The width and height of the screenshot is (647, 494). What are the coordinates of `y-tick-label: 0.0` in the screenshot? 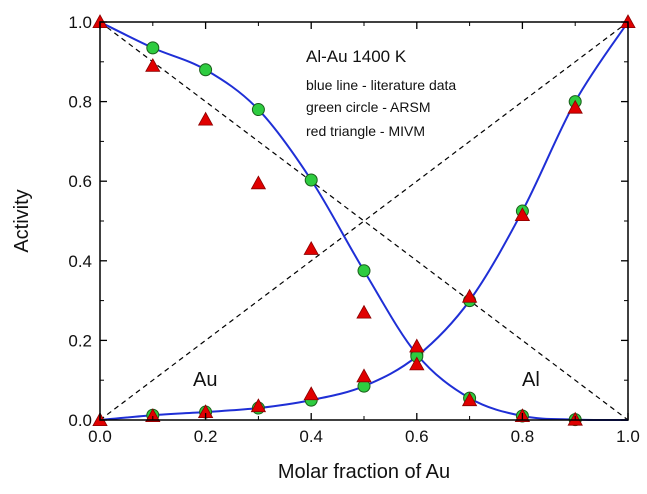 It's located at (80, 420).